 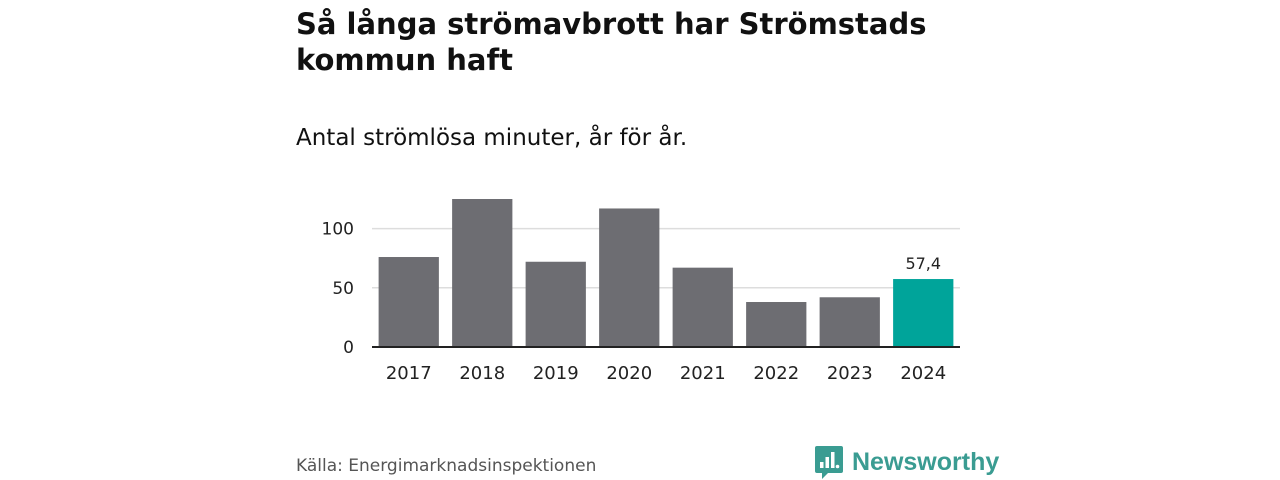 I want to click on x-tick-label: 2024, so click(x=923, y=373).